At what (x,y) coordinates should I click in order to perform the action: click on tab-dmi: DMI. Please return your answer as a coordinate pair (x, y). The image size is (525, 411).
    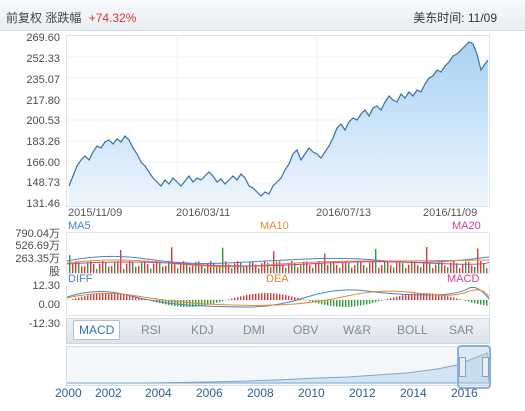
    Looking at the image, I should click on (254, 330).